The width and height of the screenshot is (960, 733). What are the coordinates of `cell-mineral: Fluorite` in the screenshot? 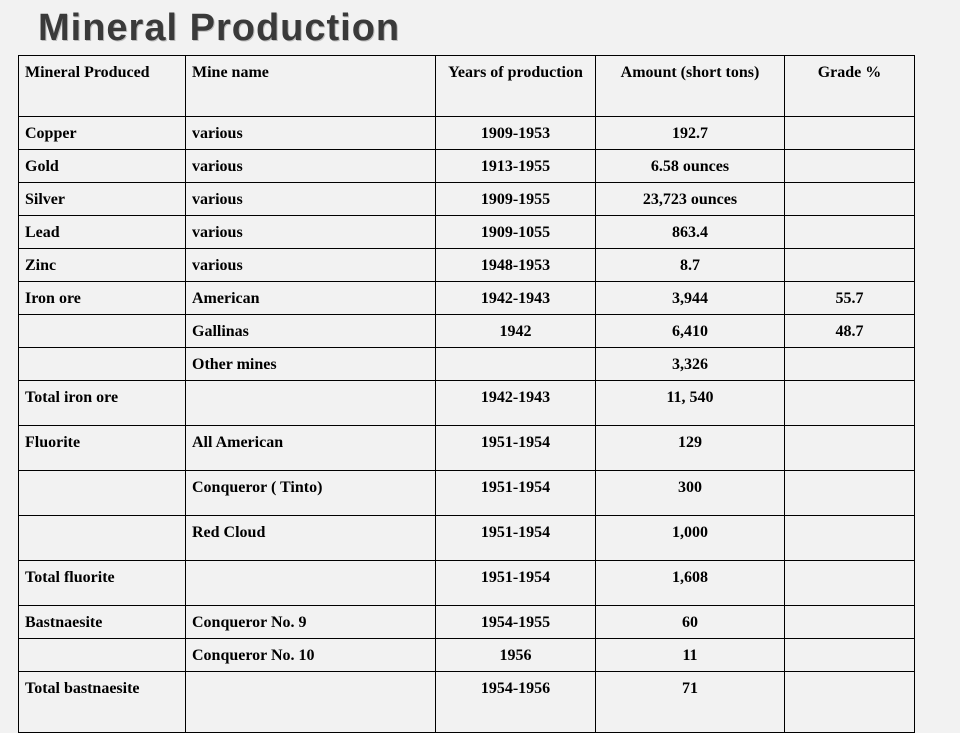 It's located at (102, 448).